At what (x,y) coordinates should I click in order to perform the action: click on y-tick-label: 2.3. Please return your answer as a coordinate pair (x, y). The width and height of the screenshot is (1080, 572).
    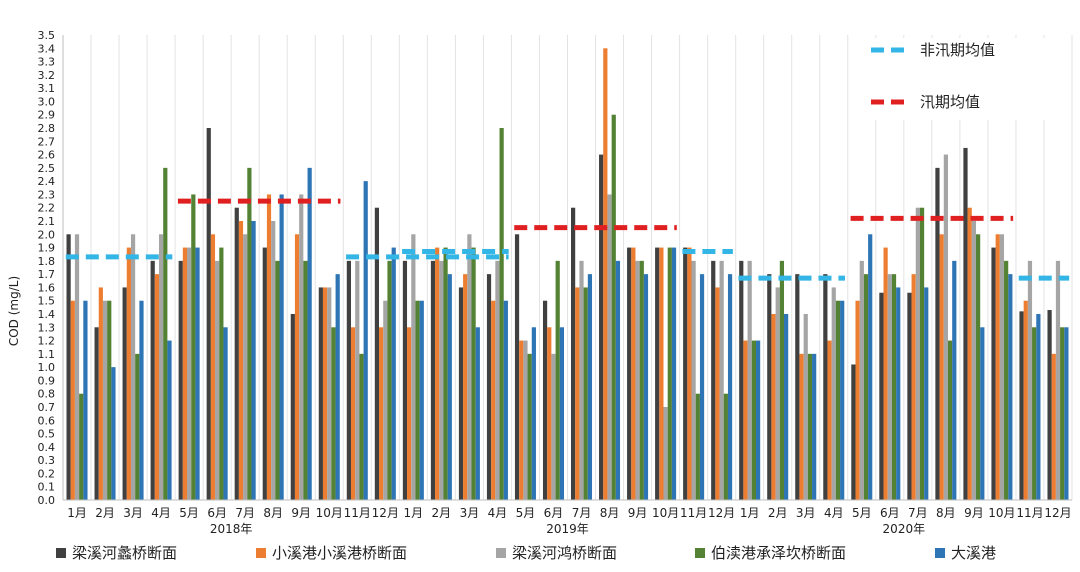
    Looking at the image, I should click on (47, 194).